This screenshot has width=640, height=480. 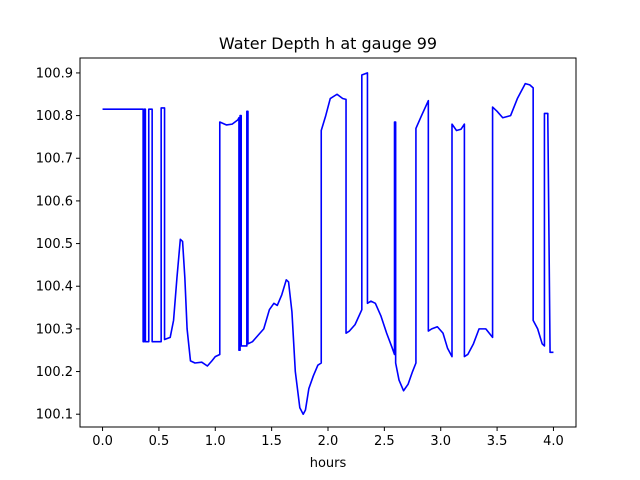 What do you see at coordinates (271, 441) in the screenshot?
I see `x-tick-label: 1.5` at bounding box center [271, 441].